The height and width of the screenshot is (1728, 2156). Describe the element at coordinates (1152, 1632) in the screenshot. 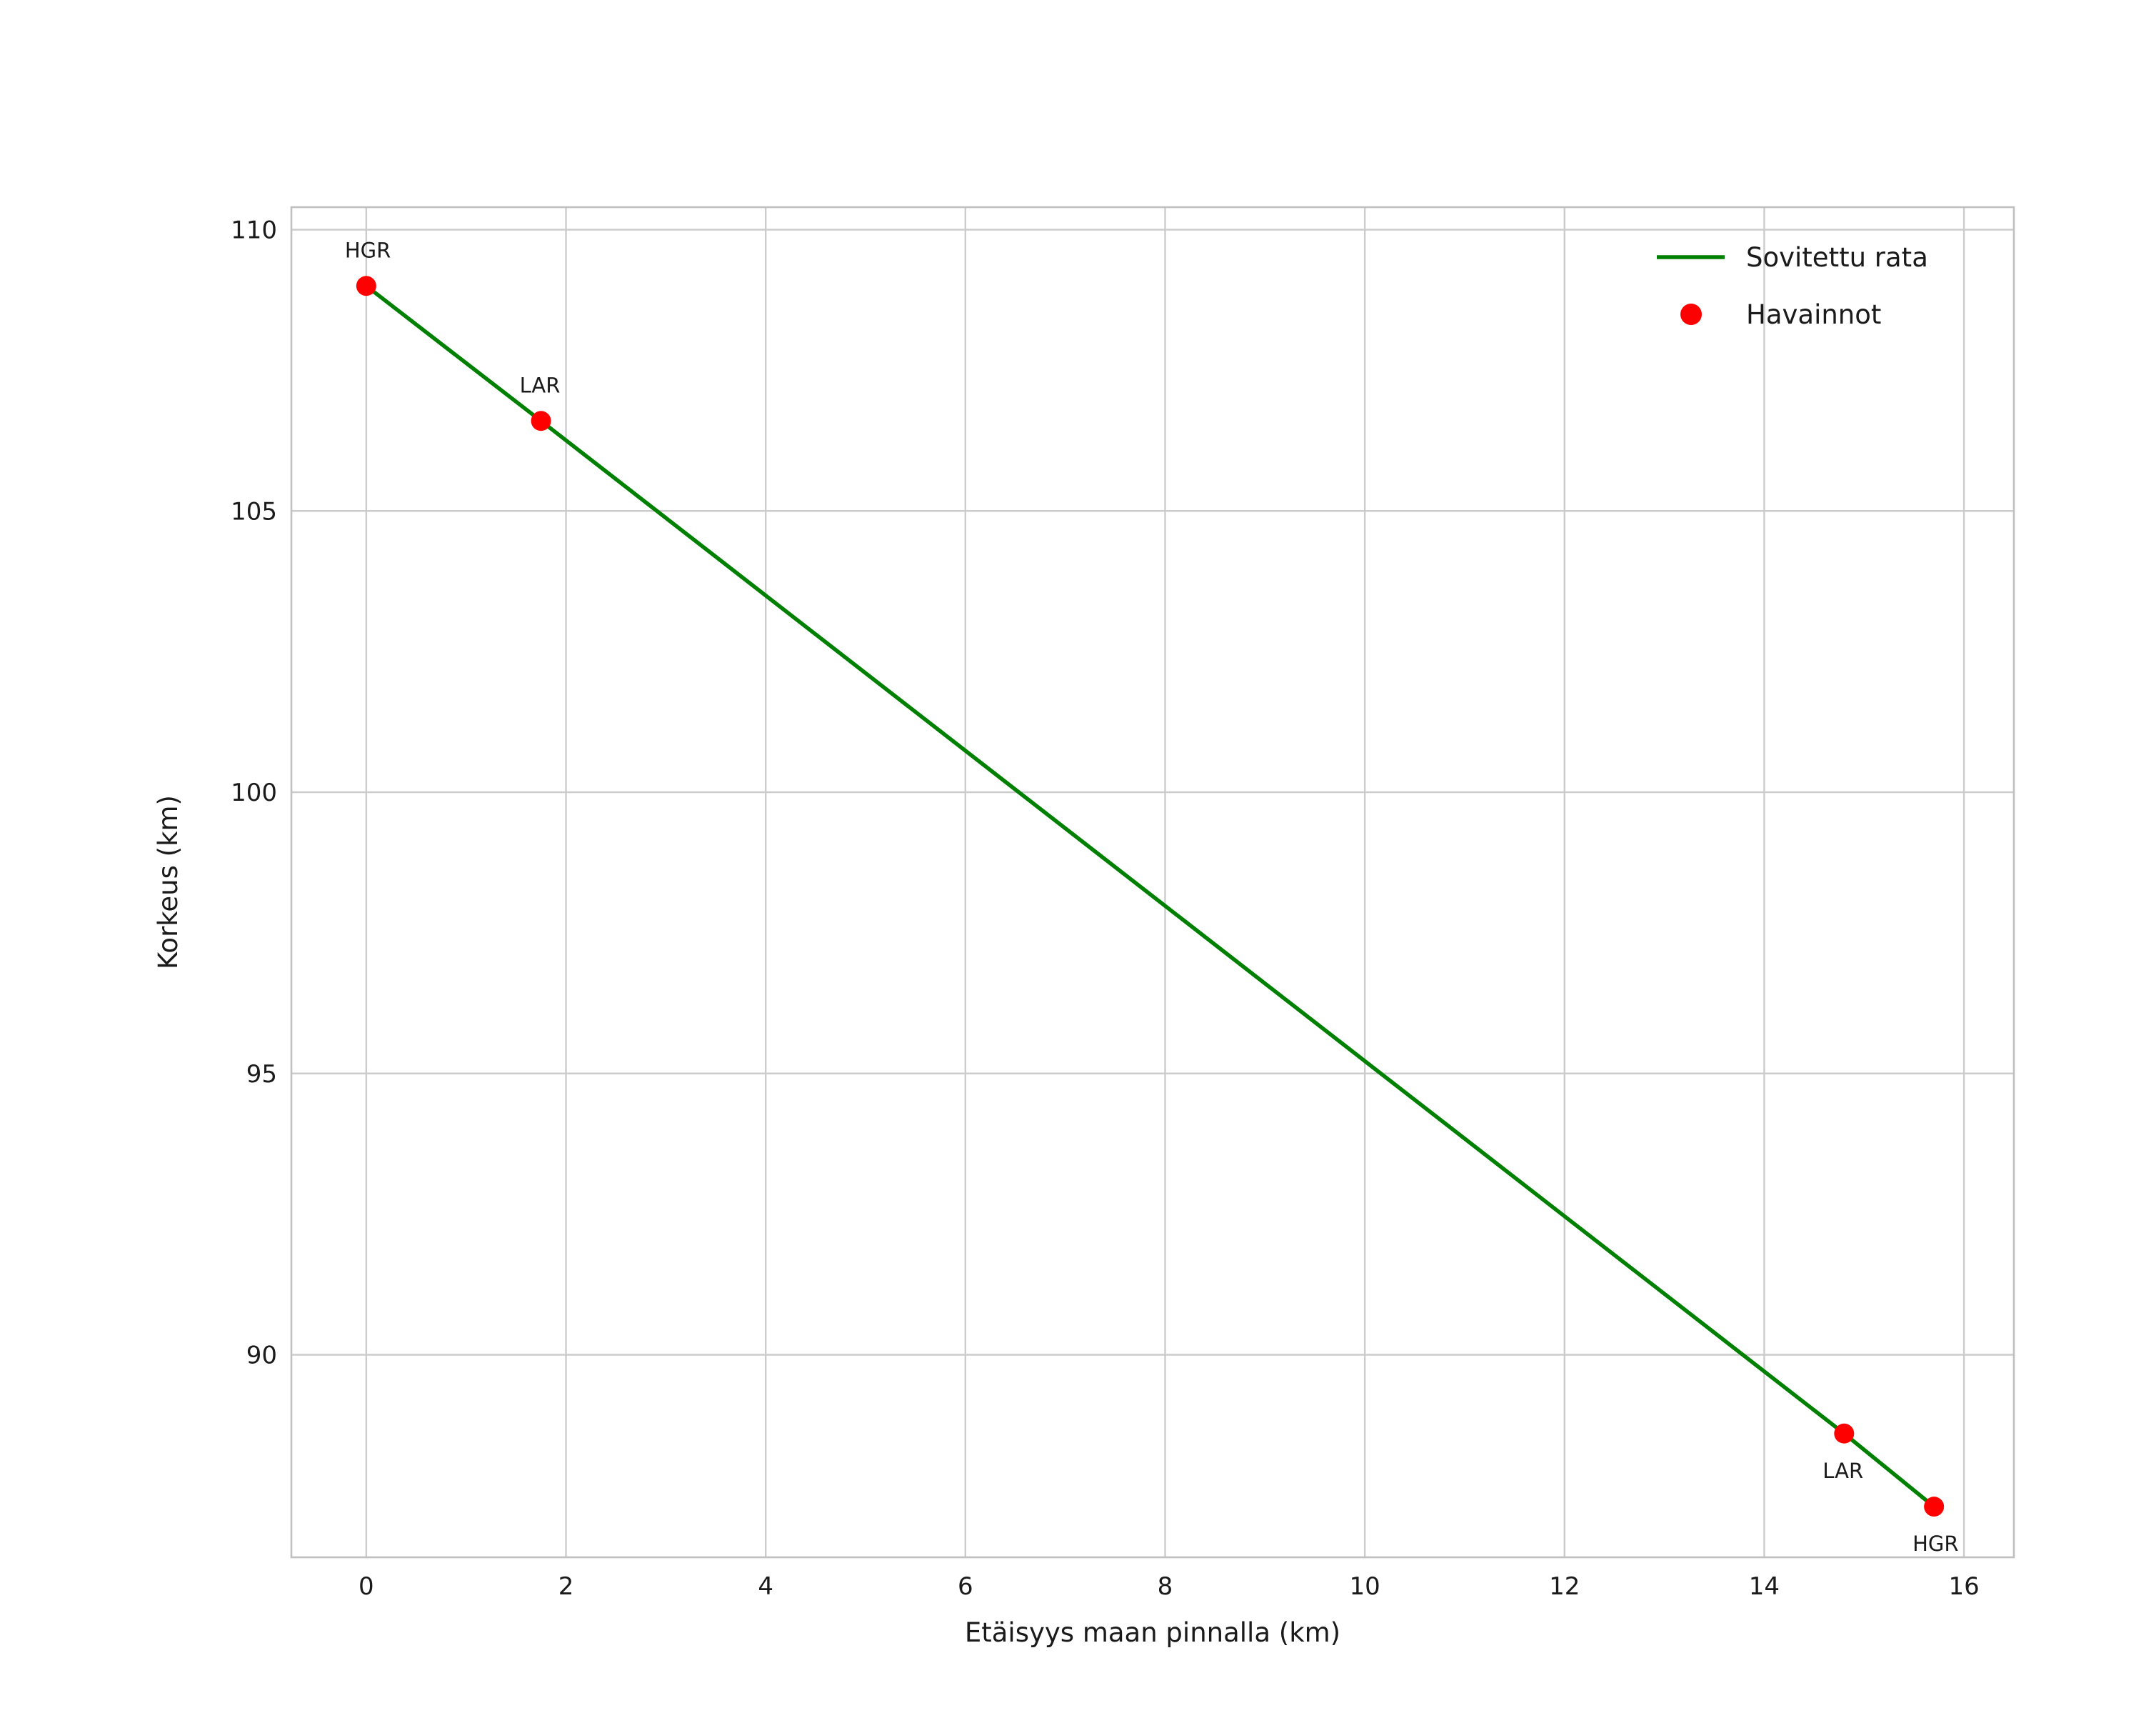

I see `x-axis-label: Etäisyys maan pinnalla (km)` at that location.